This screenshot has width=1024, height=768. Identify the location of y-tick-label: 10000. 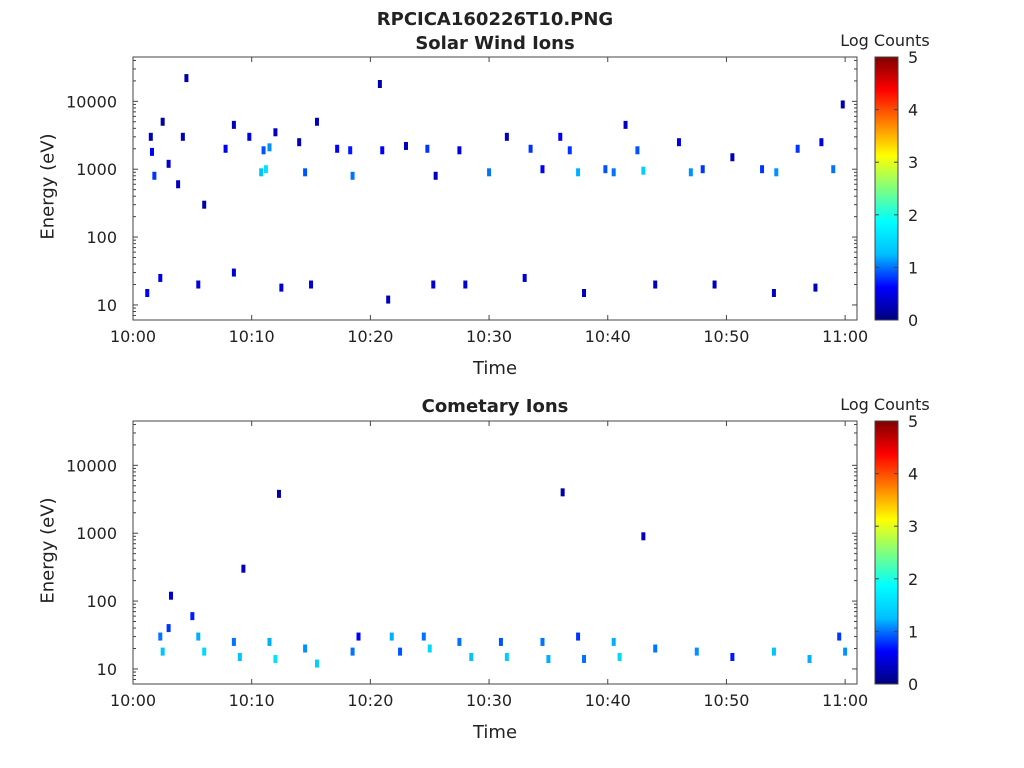
(91, 465).